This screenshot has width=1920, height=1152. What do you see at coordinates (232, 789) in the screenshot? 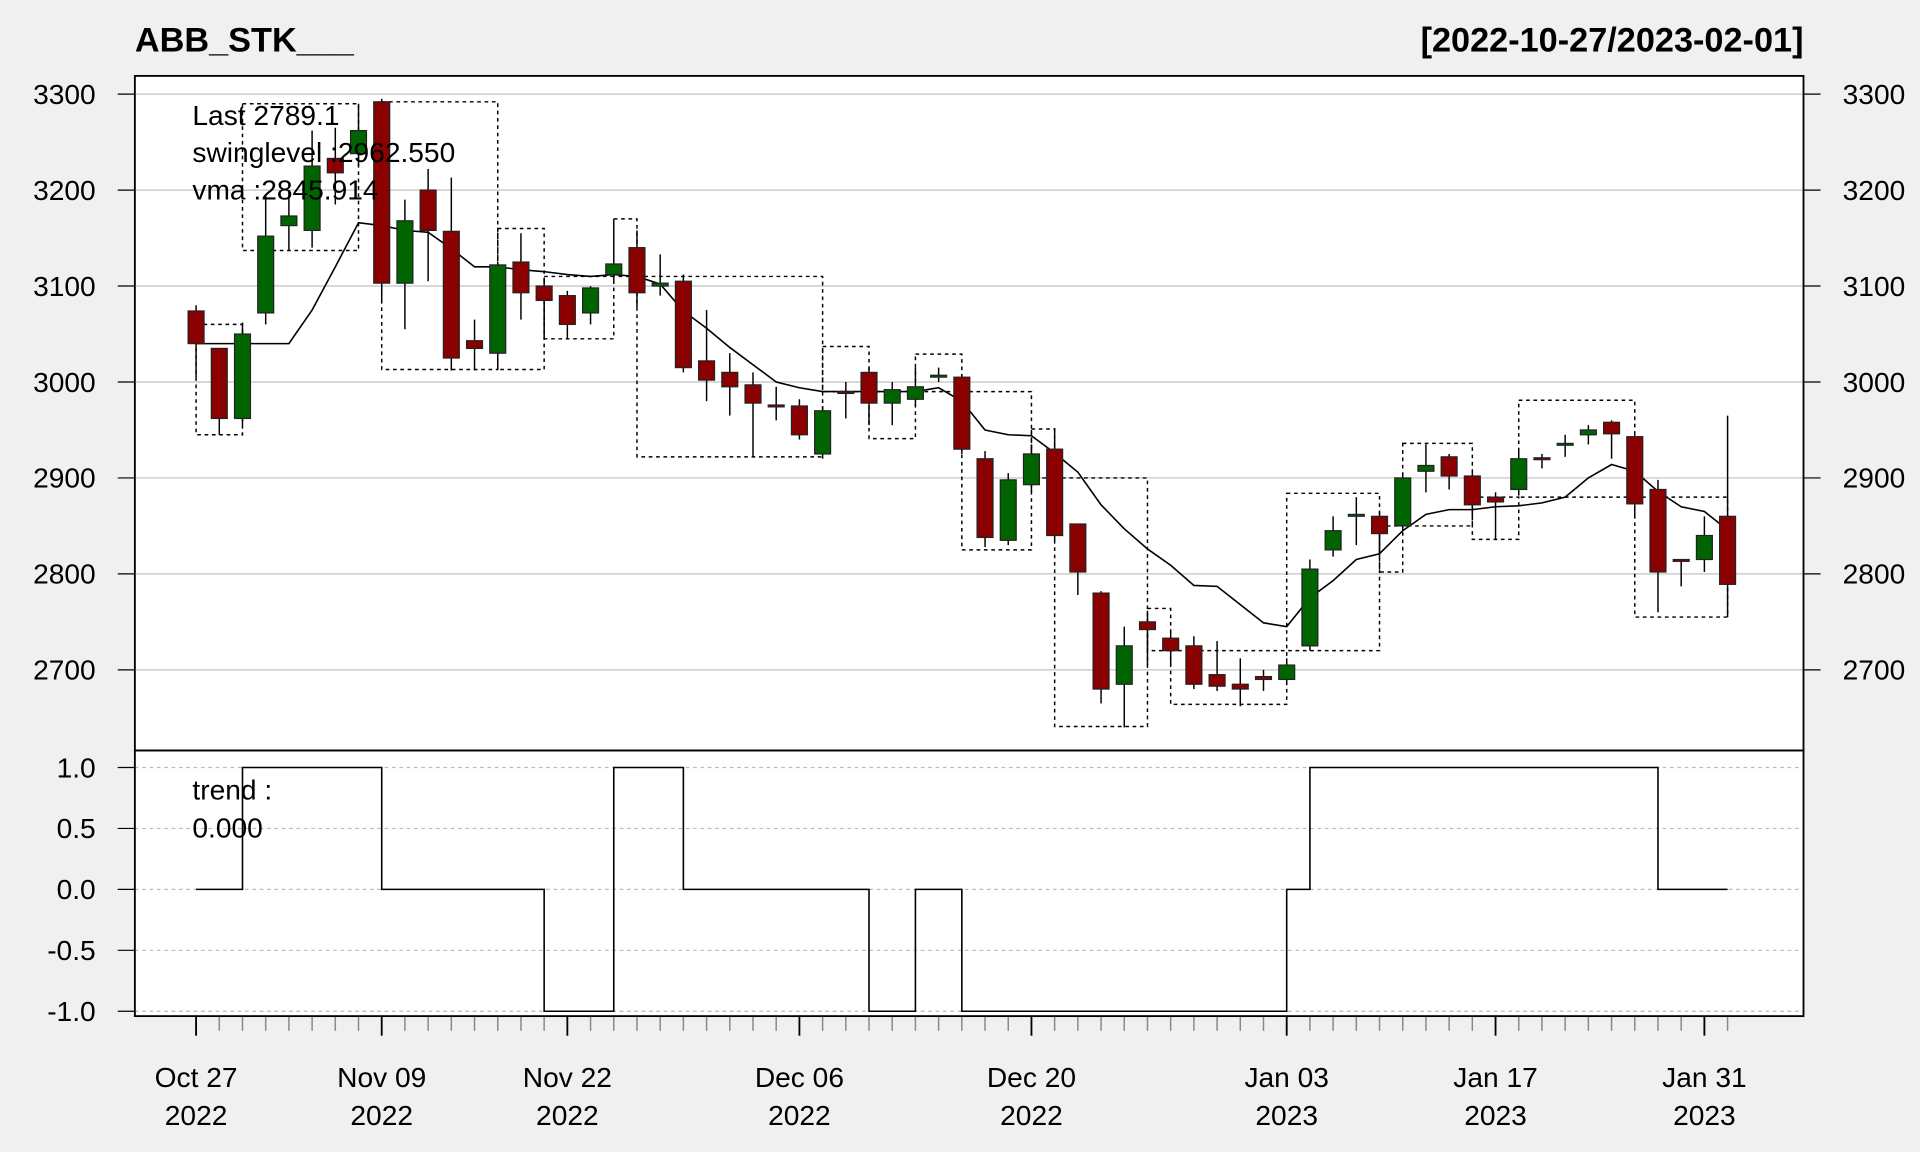
I see `legend-text: trend :` at bounding box center [232, 789].